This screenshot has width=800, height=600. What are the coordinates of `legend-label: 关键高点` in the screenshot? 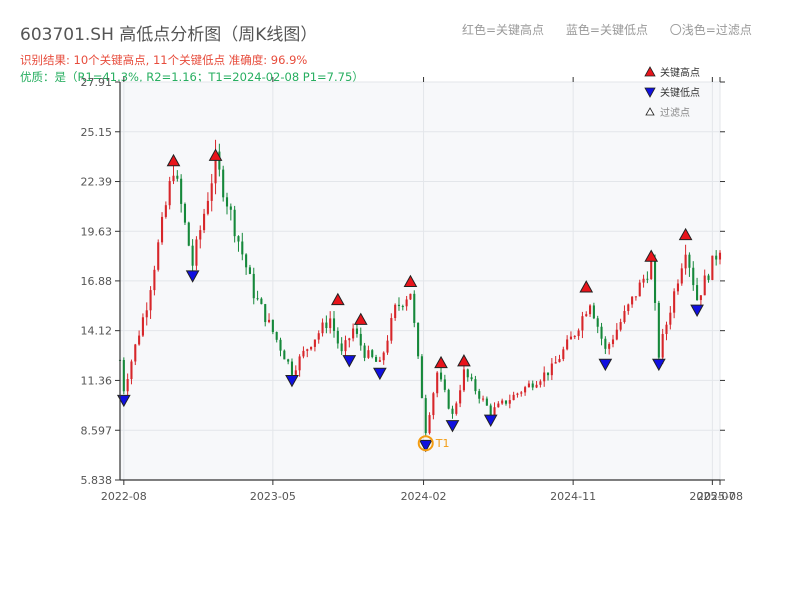 It's located at (680, 72).